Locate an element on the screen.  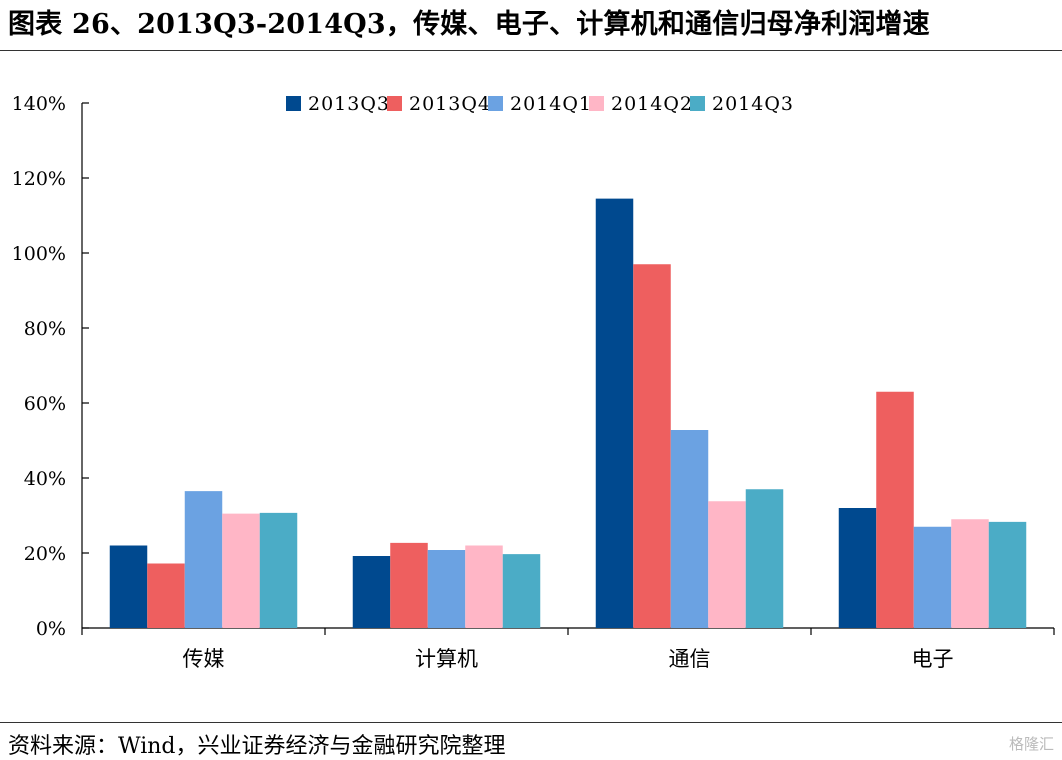
y-tick-label: 100% is located at coordinates (39, 254).